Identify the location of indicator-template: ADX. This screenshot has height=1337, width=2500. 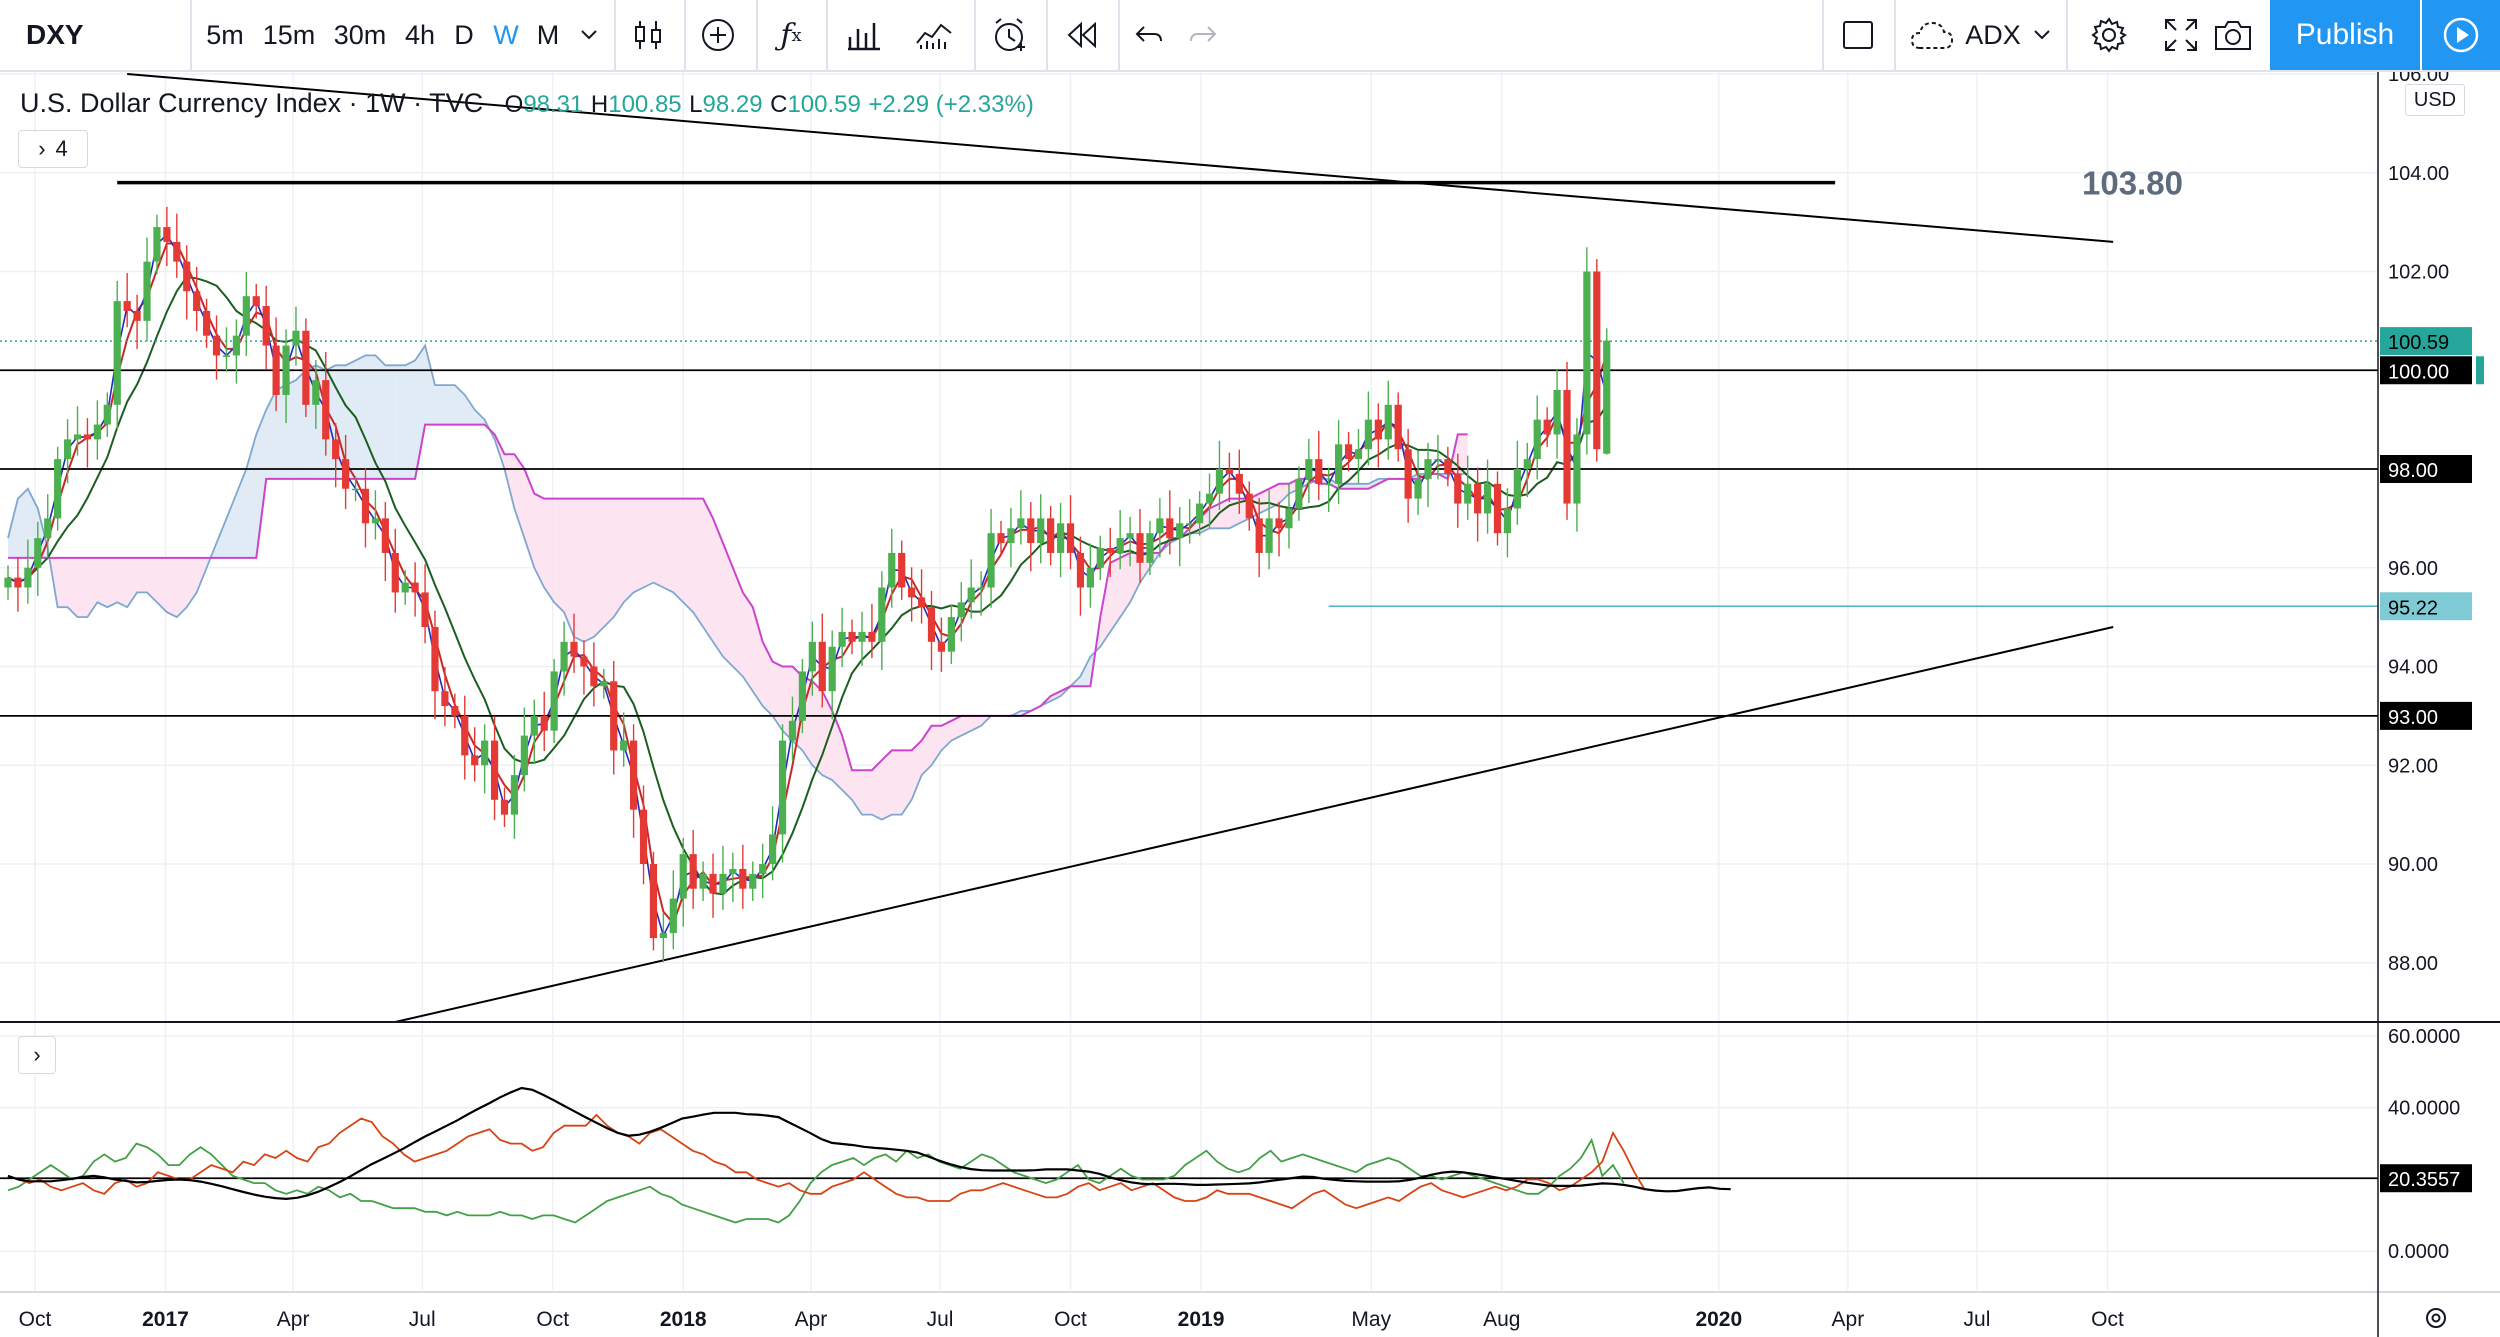
(1993, 34).